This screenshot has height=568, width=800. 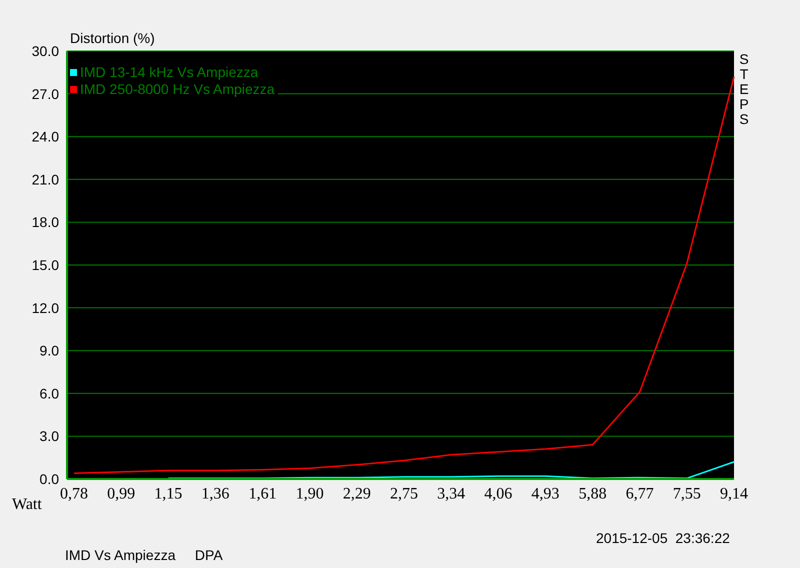 What do you see at coordinates (356, 493) in the screenshot?
I see `x-tick-label: 2,29` at bounding box center [356, 493].